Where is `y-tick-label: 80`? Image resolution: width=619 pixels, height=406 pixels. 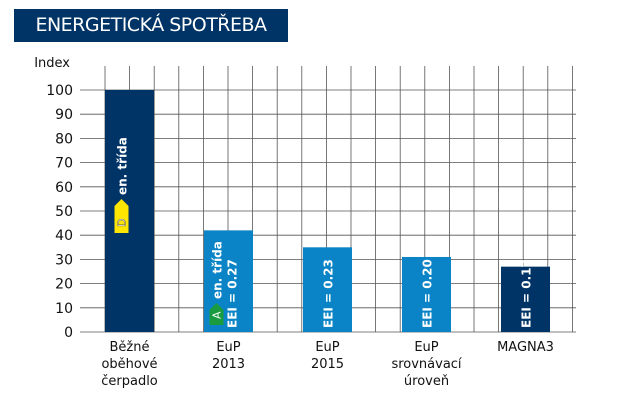 y-tick-label: 80 is located at coordinates (64, 139).